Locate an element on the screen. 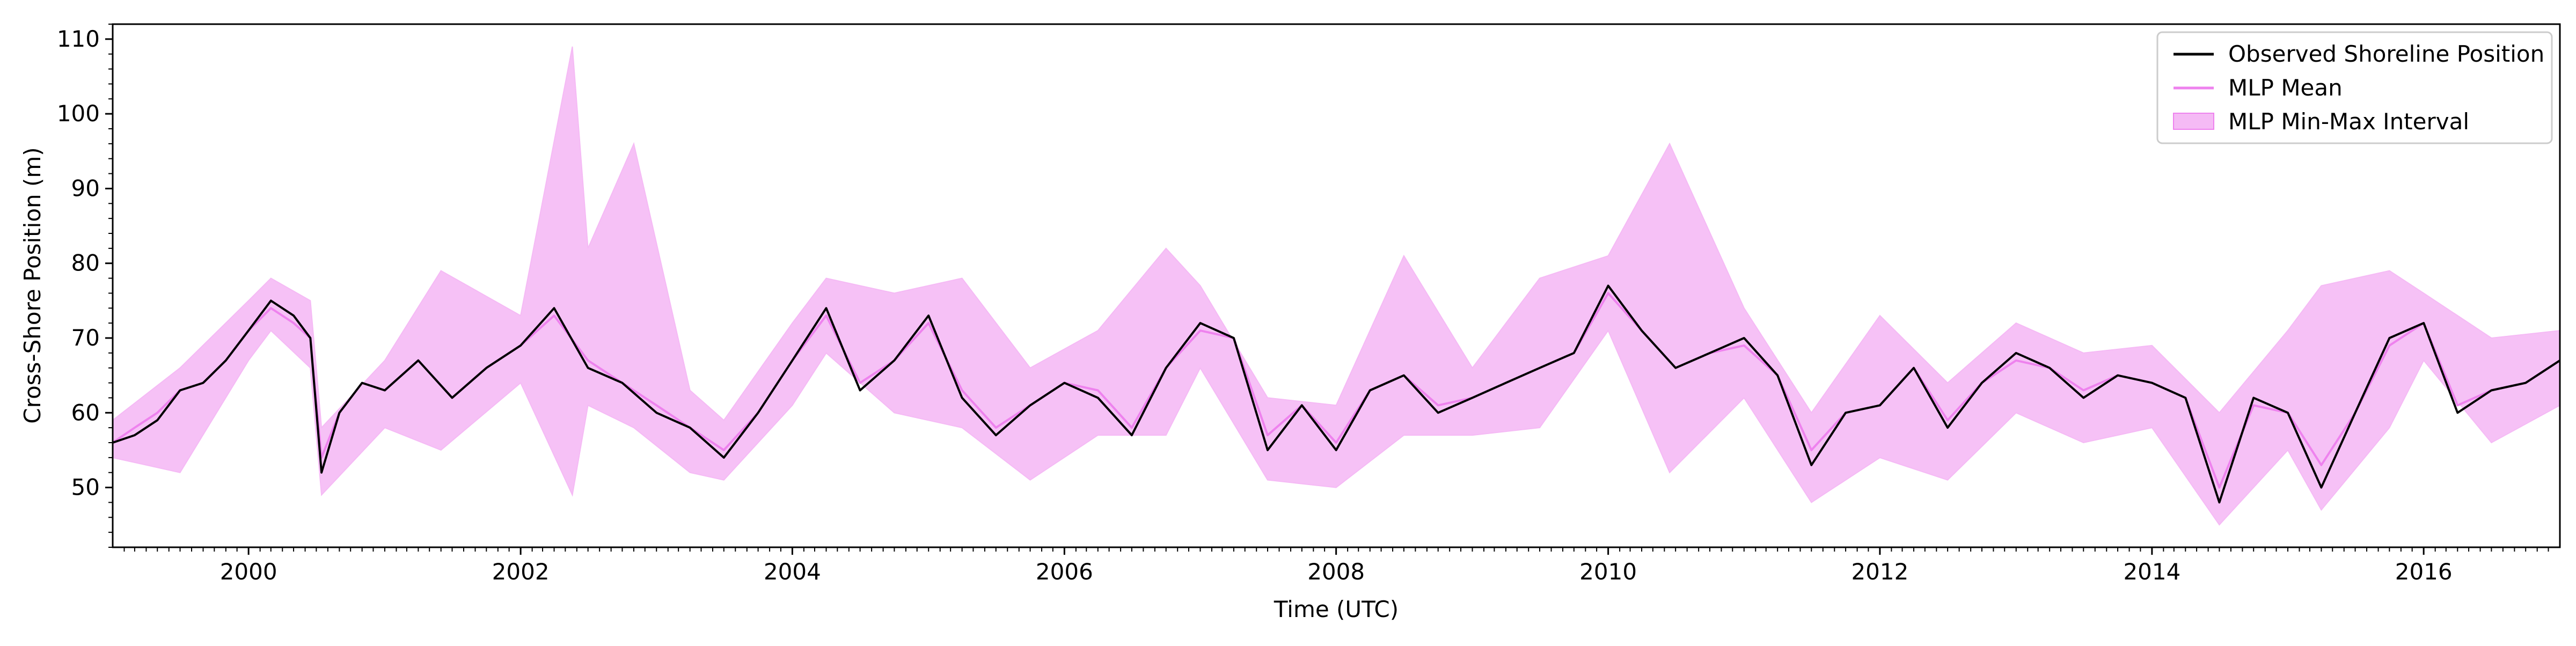 This screenshot has width=2576, height=646. legend-interval-swatch is located at coordinates (2193, 122).